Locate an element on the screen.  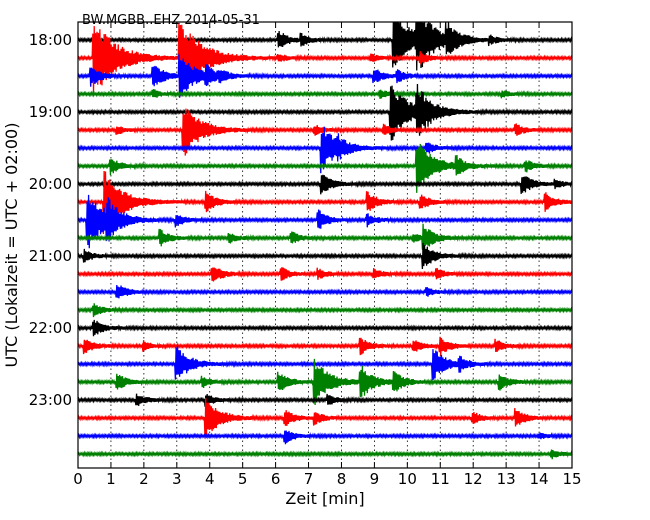
trace-2030 is located at coordinates (325, 221).